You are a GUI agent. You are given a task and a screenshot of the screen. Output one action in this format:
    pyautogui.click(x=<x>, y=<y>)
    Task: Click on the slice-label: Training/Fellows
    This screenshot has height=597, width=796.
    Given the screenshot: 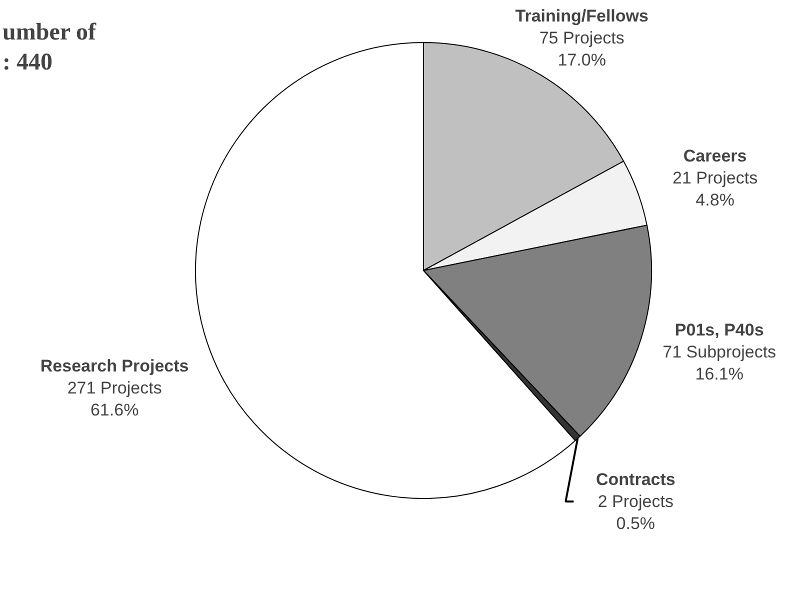 What is the action you would take?
    pyautogui.click(x=581, y=16)
    